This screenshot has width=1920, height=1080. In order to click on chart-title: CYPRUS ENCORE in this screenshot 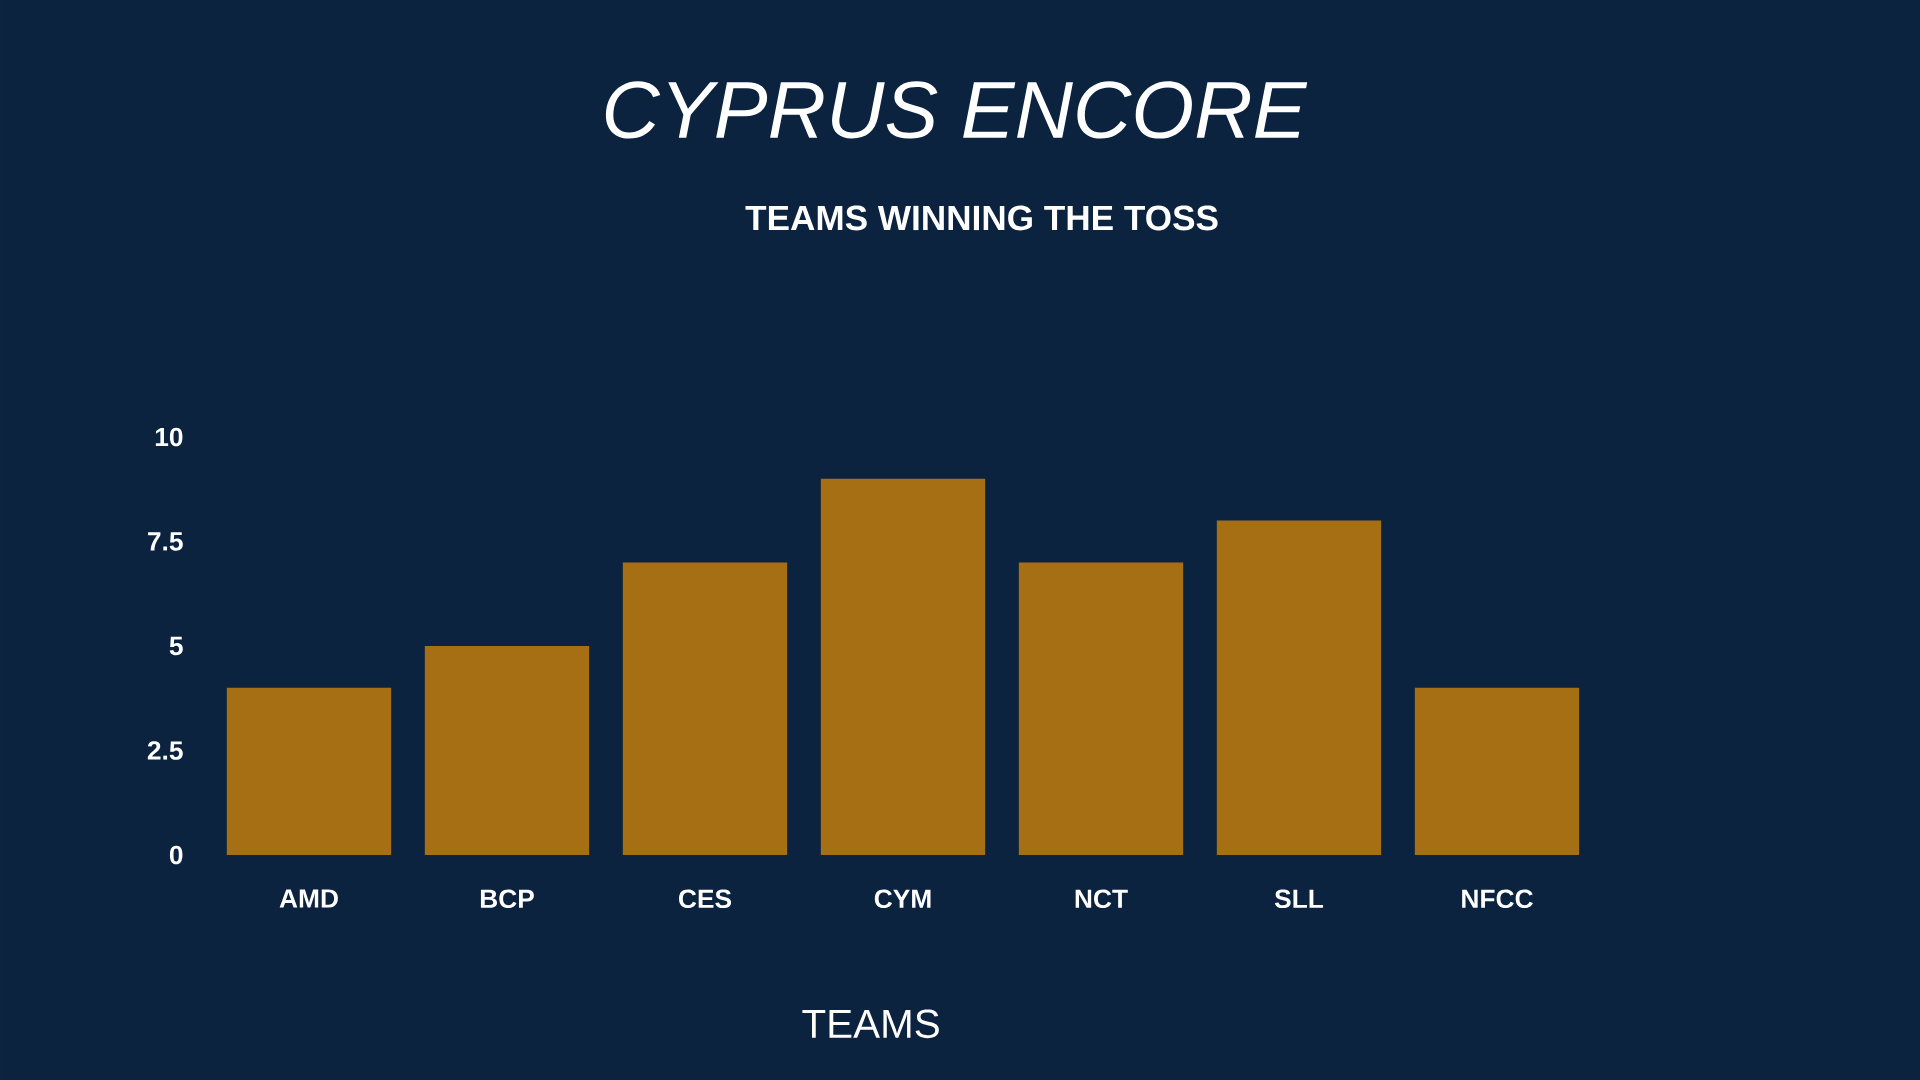, I will do `click(956, 110)`.